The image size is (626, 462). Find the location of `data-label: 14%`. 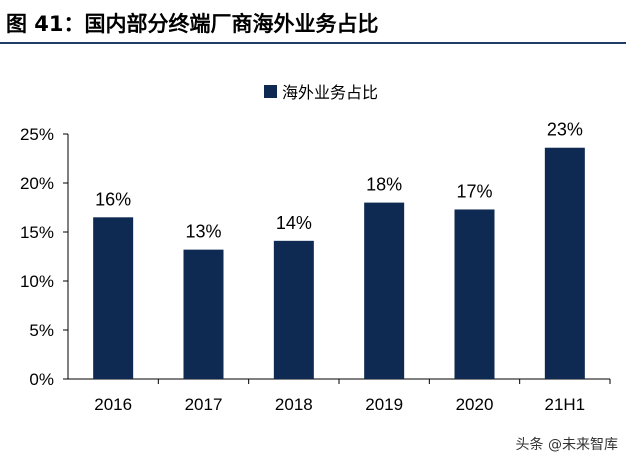

data-label: 14% is located at coordinates (294, 223).